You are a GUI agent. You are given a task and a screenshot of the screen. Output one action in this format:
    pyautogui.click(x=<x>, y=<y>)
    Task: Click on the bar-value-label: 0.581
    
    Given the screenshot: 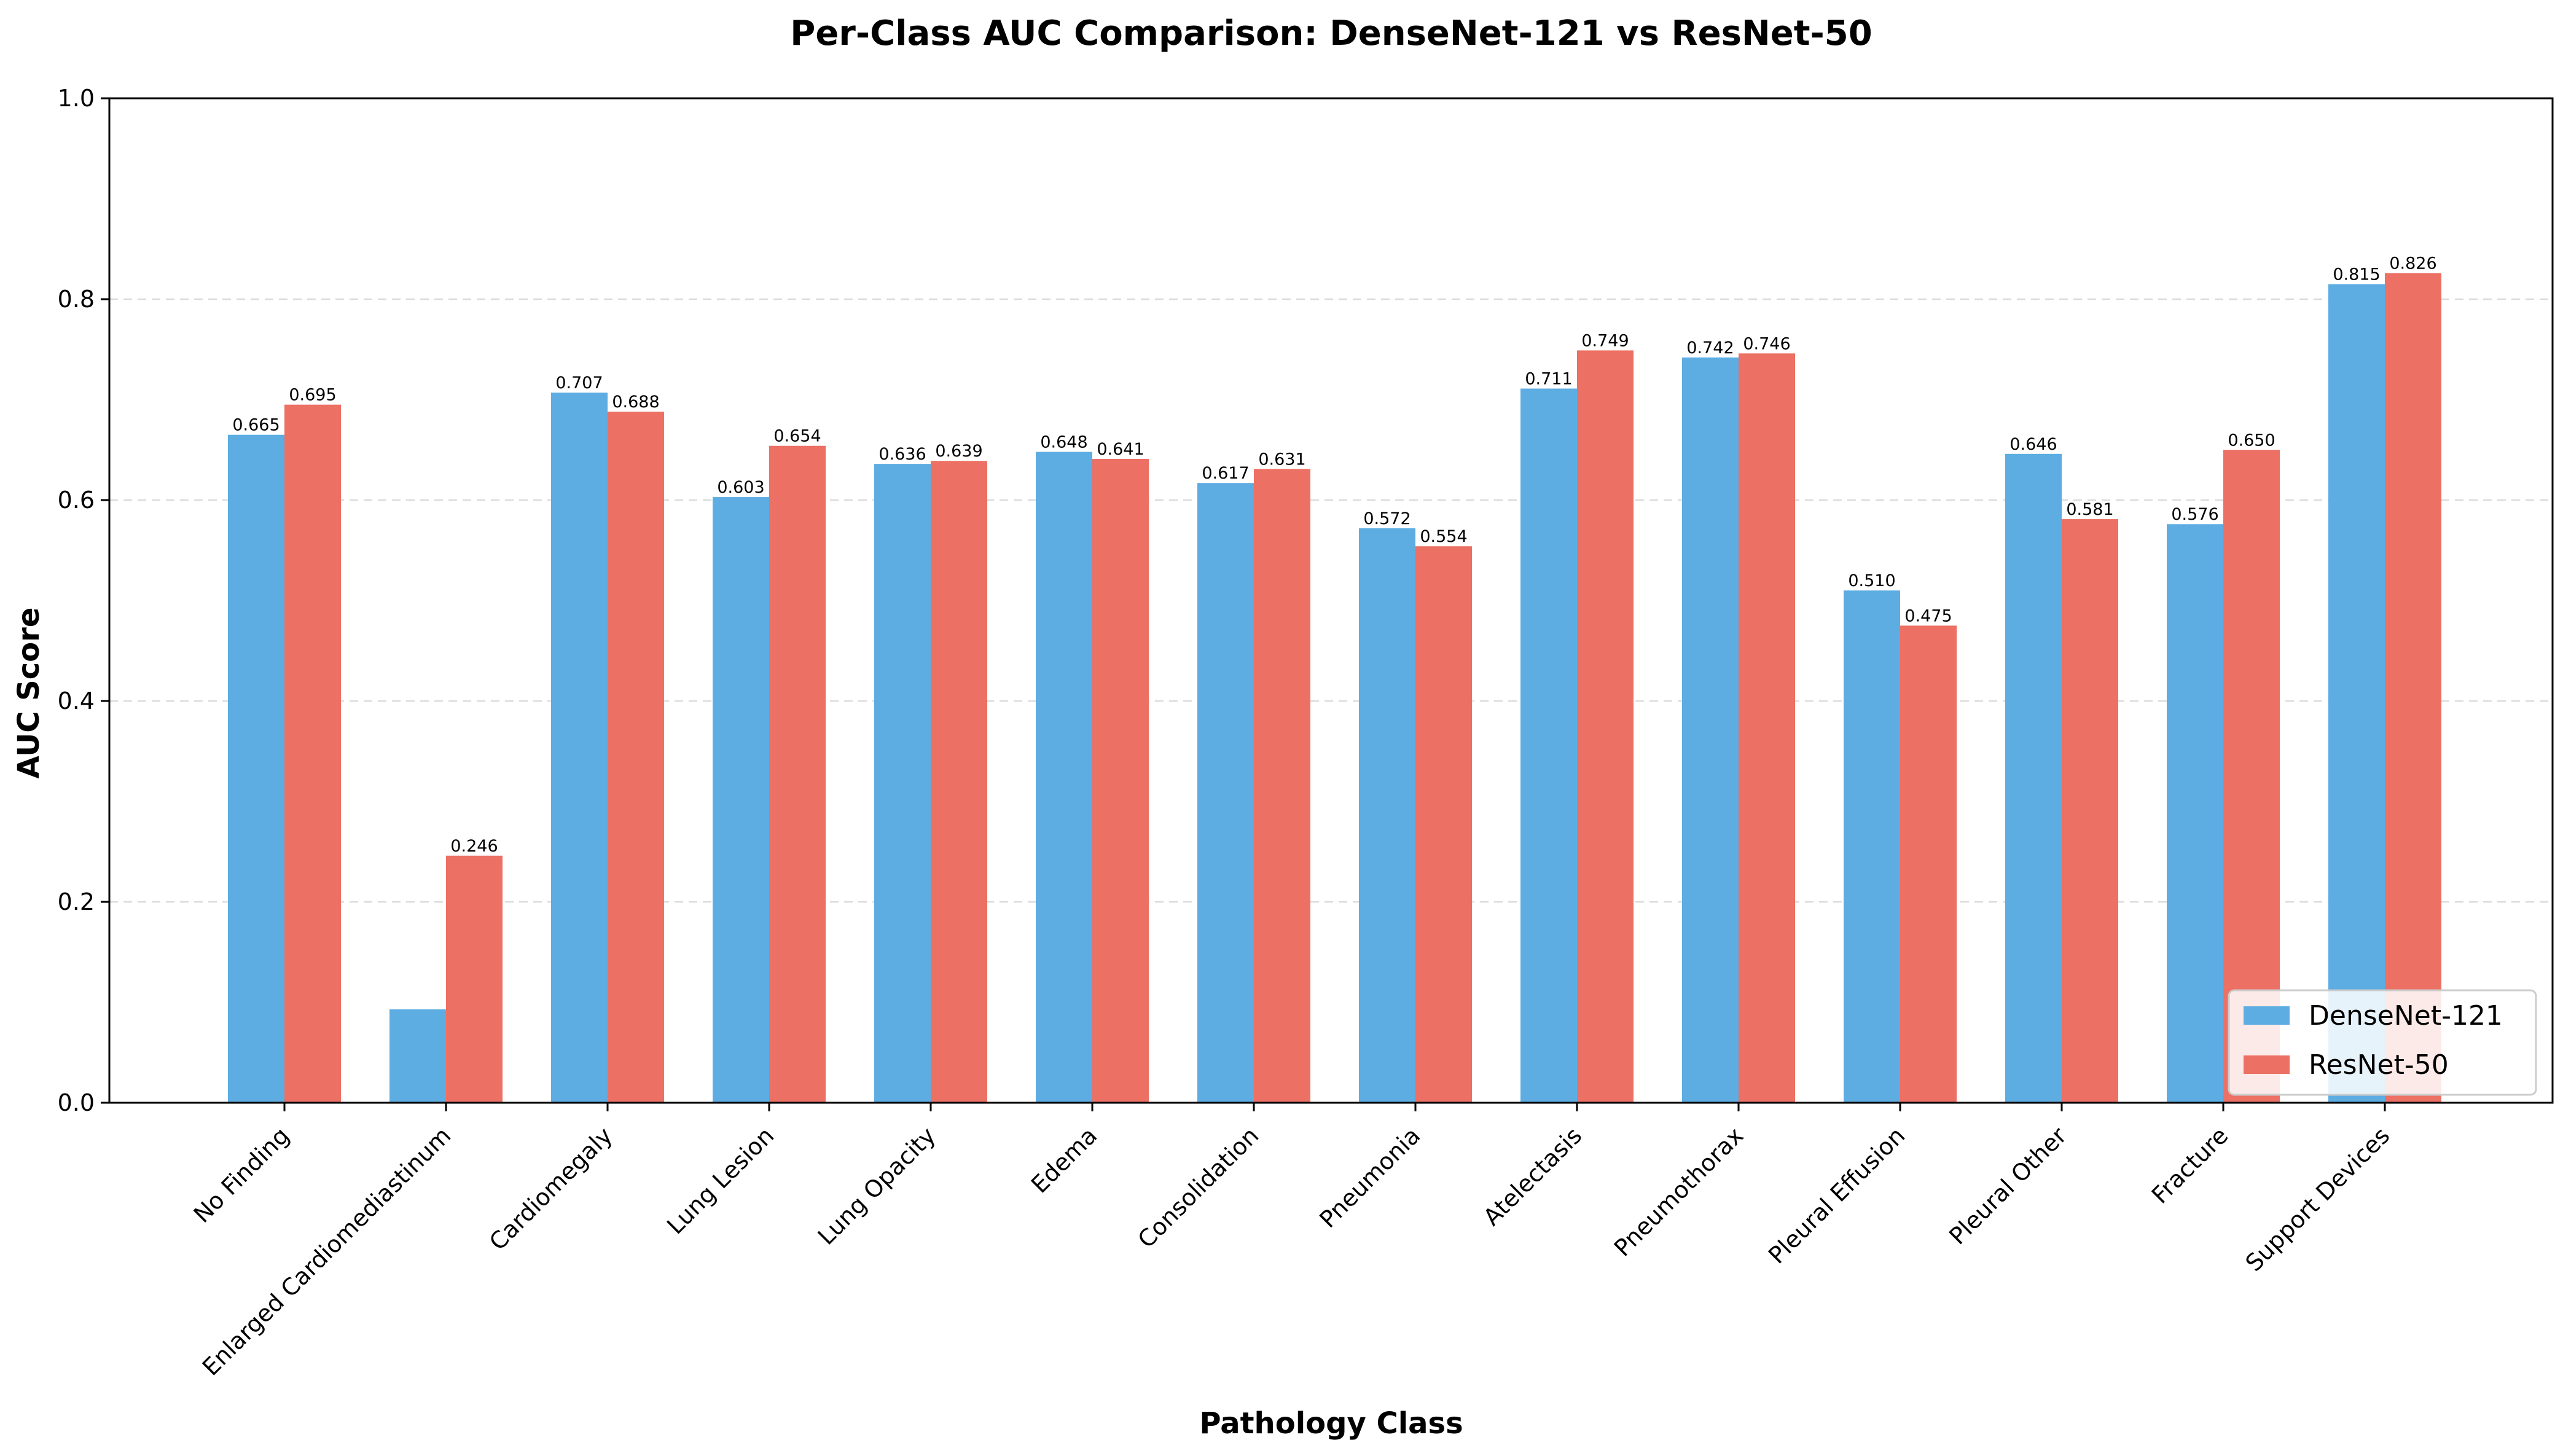 What is the action you would take?
    pyautogui.click(x=2089, y=509)
    